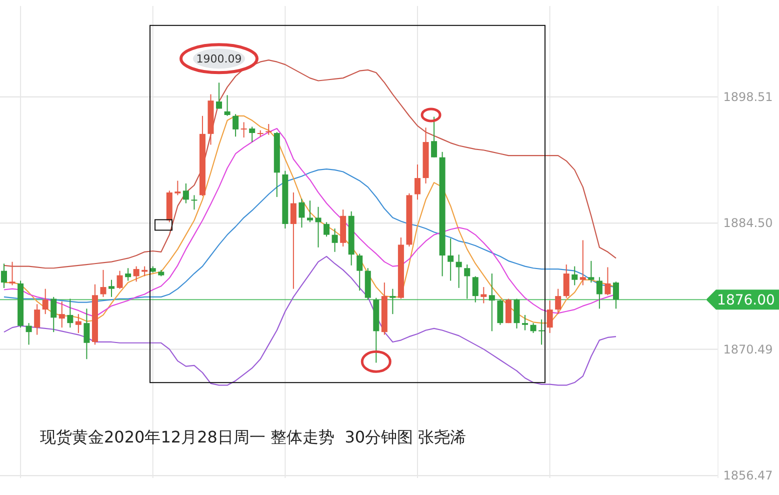 Image resolution: width=779 pixels, height=495 pixels. I want to click on y-tick-label: 1856.47, so click(748, 475).